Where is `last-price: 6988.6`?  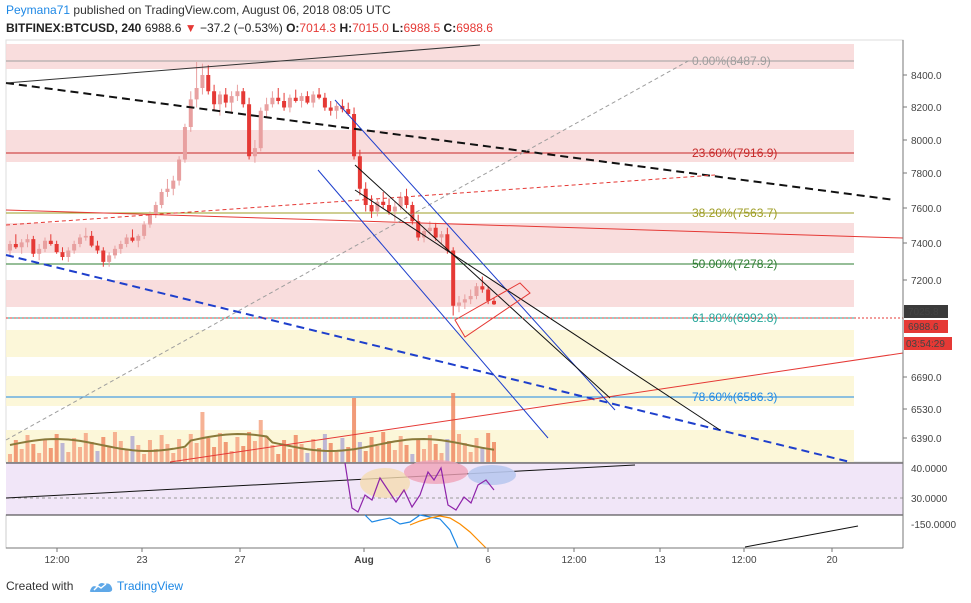 last-price: 6988.6 is located at coordinates (163, 28).